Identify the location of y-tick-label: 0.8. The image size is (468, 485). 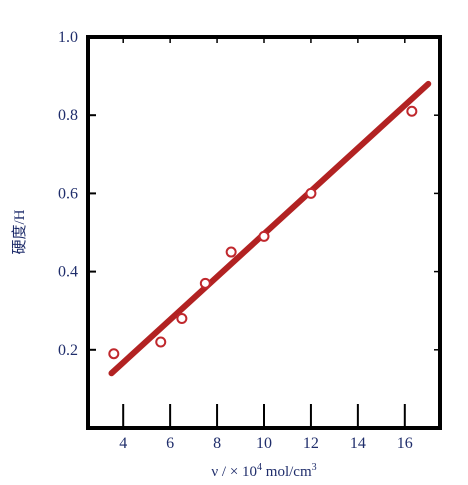
(68, 115).